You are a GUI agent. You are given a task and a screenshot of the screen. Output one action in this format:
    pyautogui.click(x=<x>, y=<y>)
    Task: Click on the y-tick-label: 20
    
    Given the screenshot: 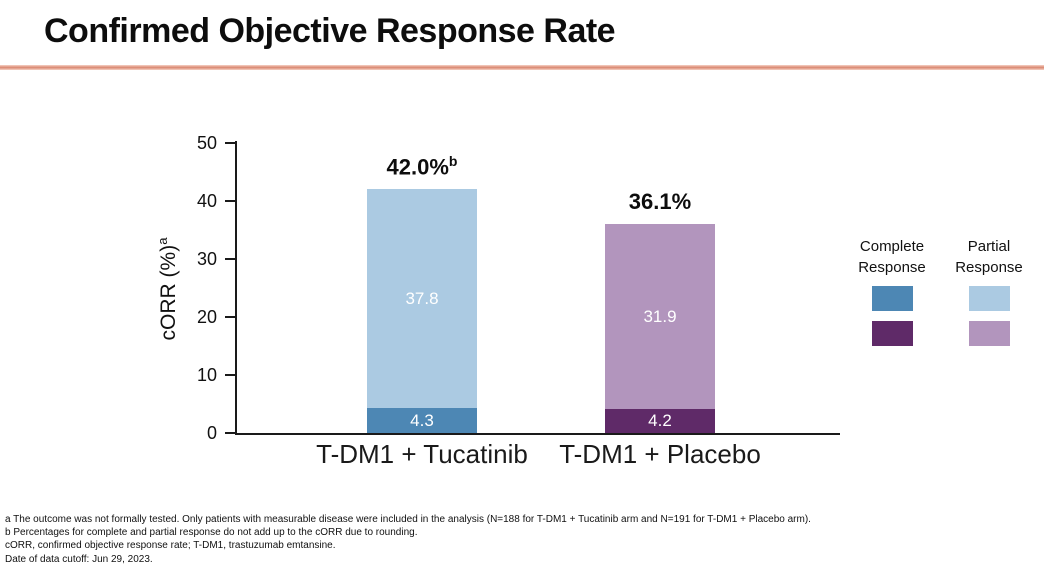 What is the action you would take?
    pyautogui.click(x=206, y=317)
    